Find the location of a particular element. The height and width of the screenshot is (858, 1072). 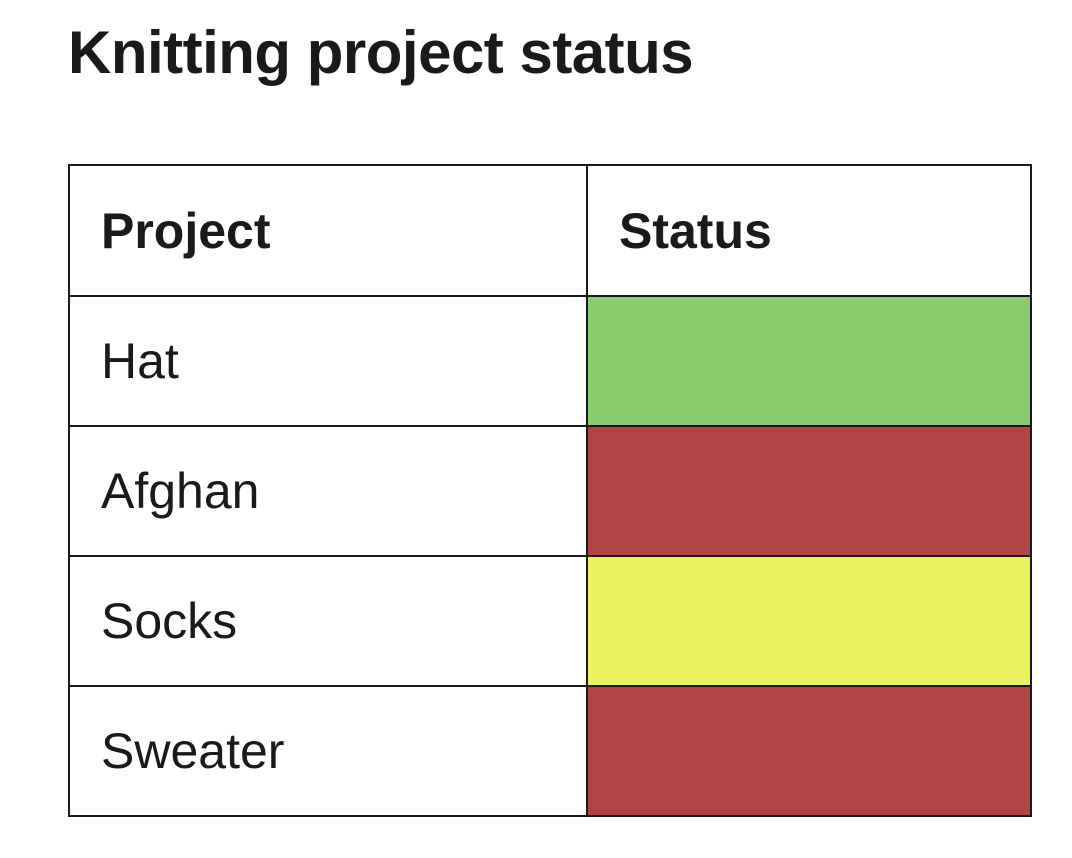

page-title: Knitting project status is located at coordinates (381, 52).